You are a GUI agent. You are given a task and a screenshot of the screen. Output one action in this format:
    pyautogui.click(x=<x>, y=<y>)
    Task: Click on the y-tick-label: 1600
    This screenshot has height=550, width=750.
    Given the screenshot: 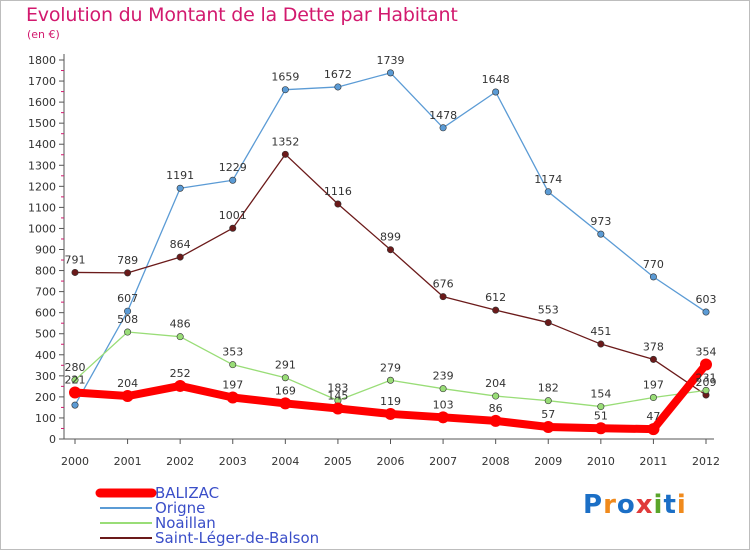 What is the action you would take?
    pyautogui.click(x=42, y=102)
    